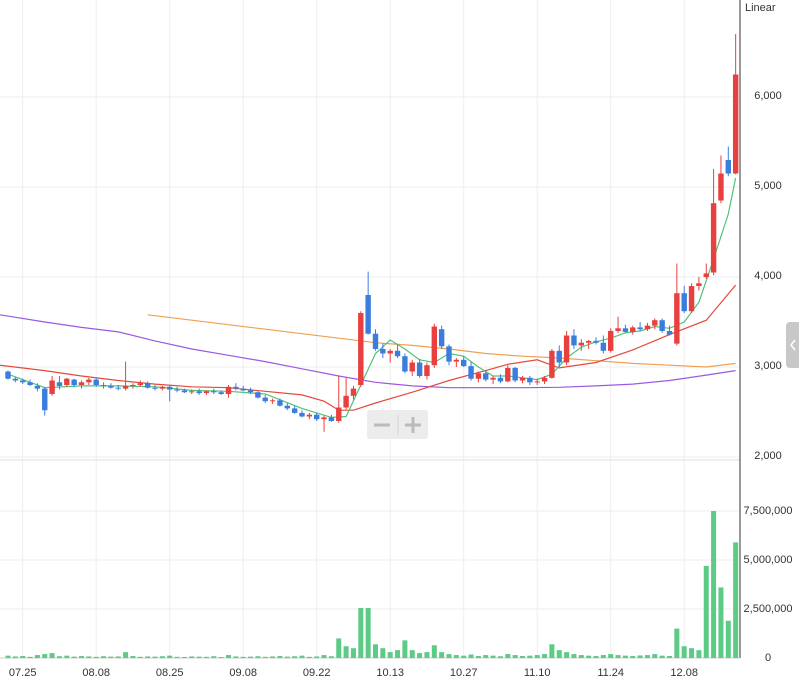 The height and width of the screenshot is (686, 799). I want to click on volume-tick-label: 0, so click(768, 658).